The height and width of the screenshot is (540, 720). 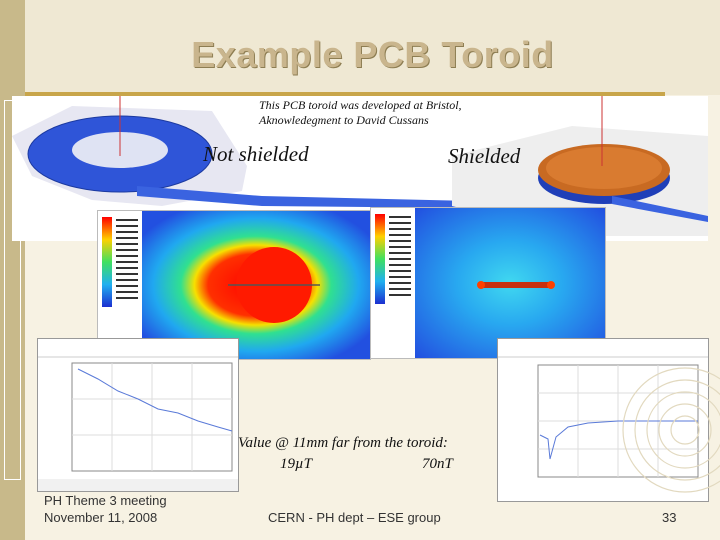 What do you see at coordinates (603, 417) in the screenshot?
I see `shielded-graph-plot` at bounding box center [603, 417].